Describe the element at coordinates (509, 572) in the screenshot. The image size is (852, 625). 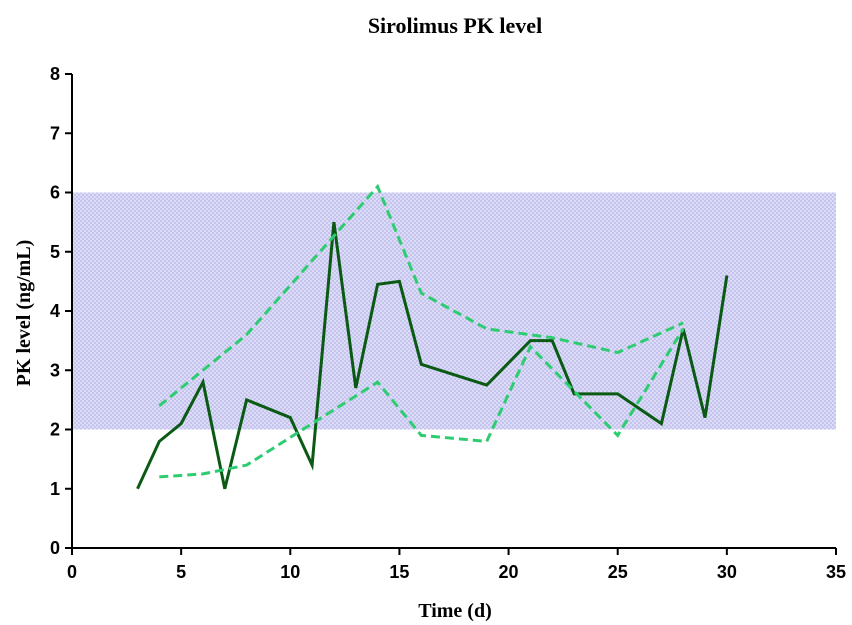
I see `x-tick-label: 20` at that location.